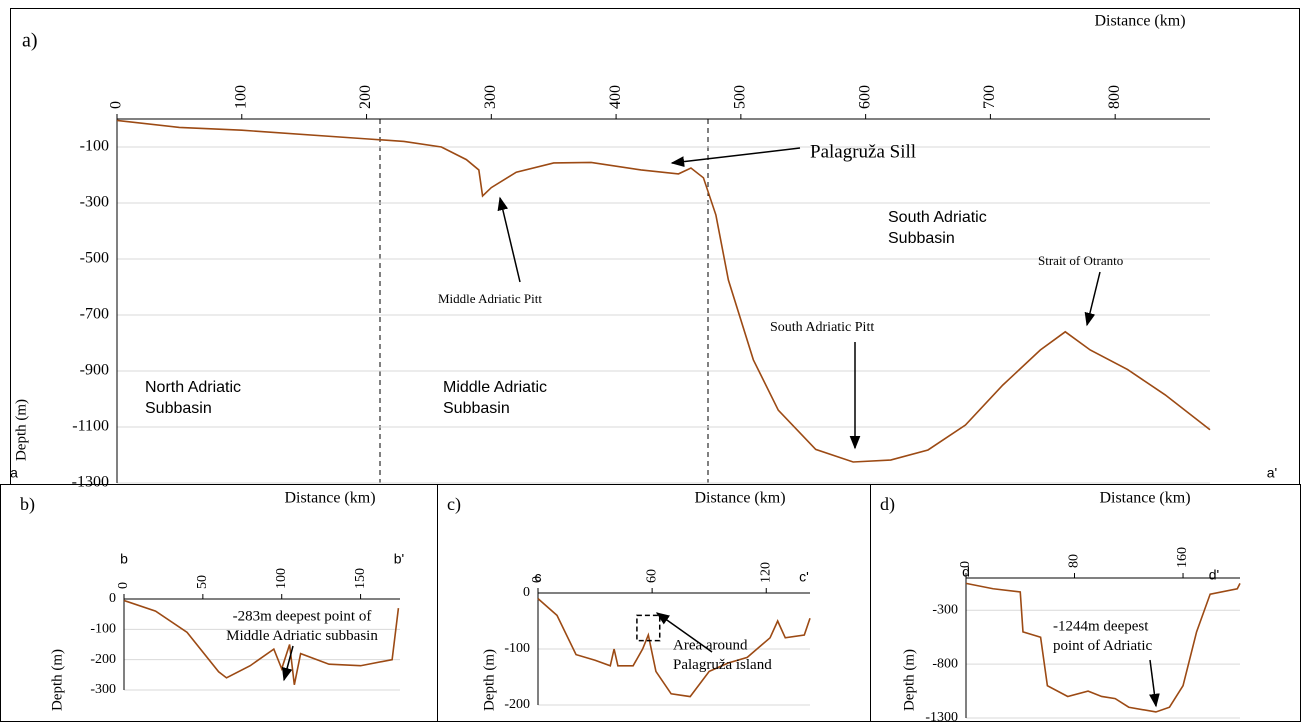 Image resolution: width=1301 pixels, height=722 pixels. What do you see at coordinates (1101, 626) in the screenshot?
I see `annotation: -1244m deepest` at bounding box center [1101, 626].